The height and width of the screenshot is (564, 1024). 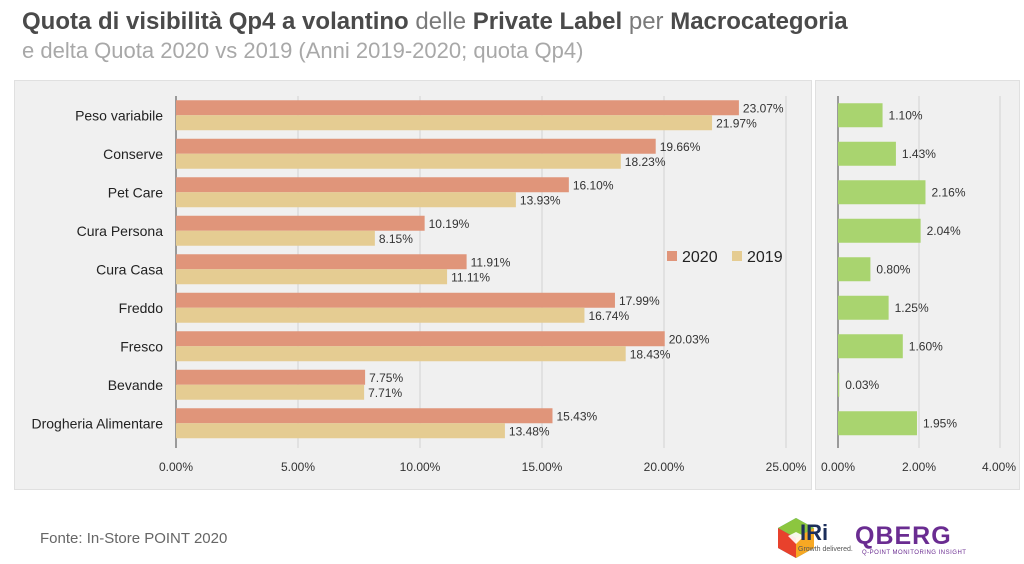 I want to click on category-label: Fresco, so click(x=141, y=346).